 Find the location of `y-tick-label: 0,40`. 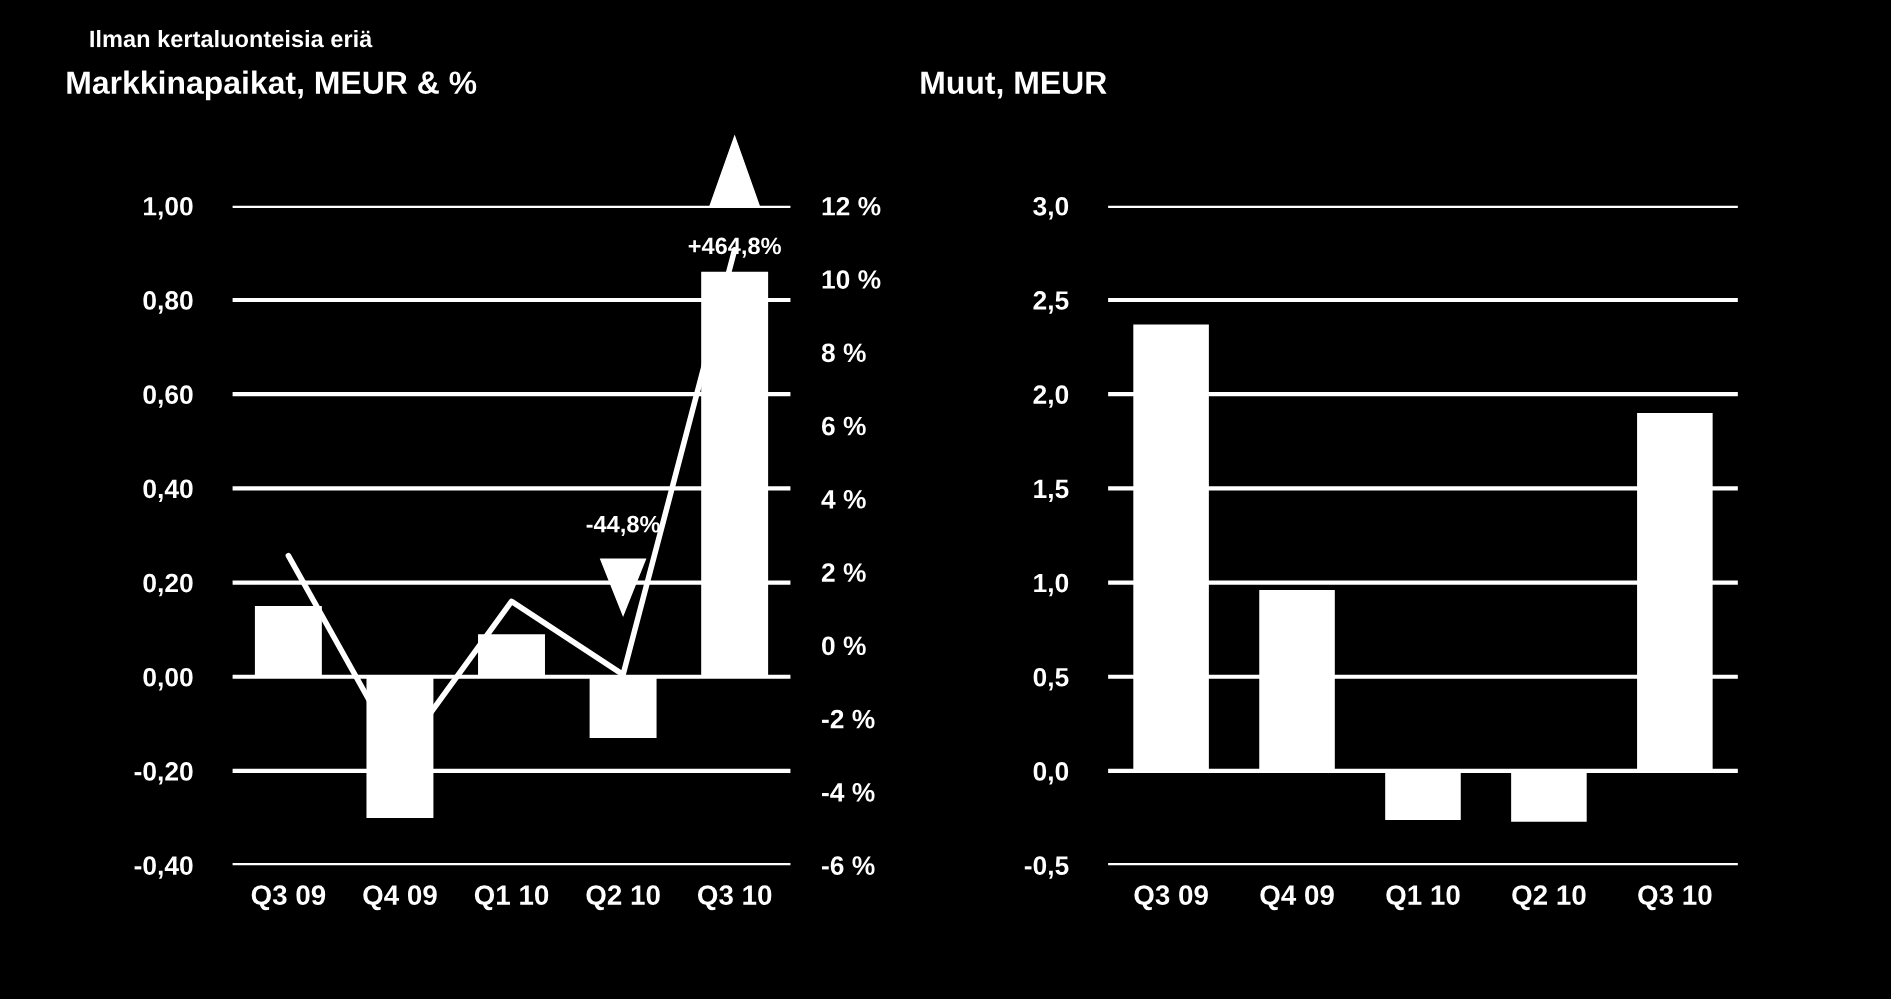

y-tick-label: 0,40 is located at coordinates (168, 491).